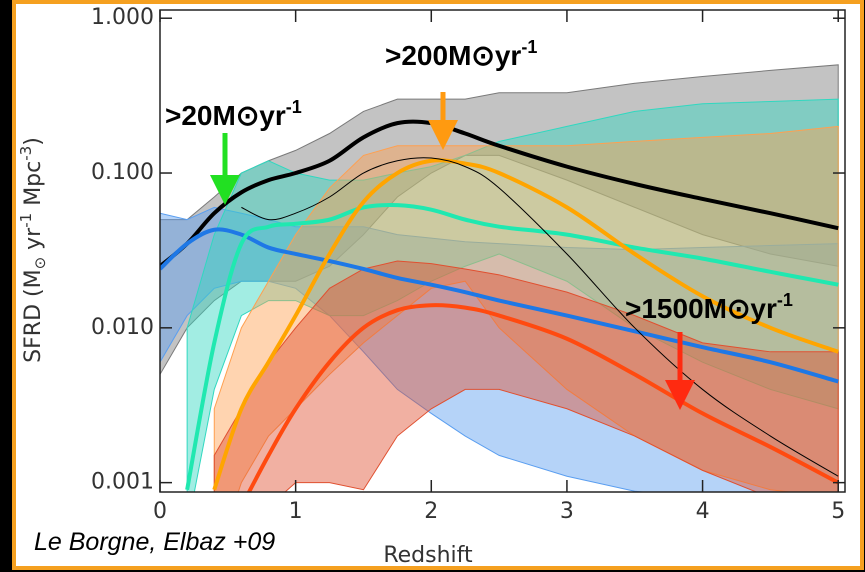  What do you see at coordinates (233, 114) in the screenshot?
I see `annotation: >20M⊙yr-1` at bounding box center [233, 114].